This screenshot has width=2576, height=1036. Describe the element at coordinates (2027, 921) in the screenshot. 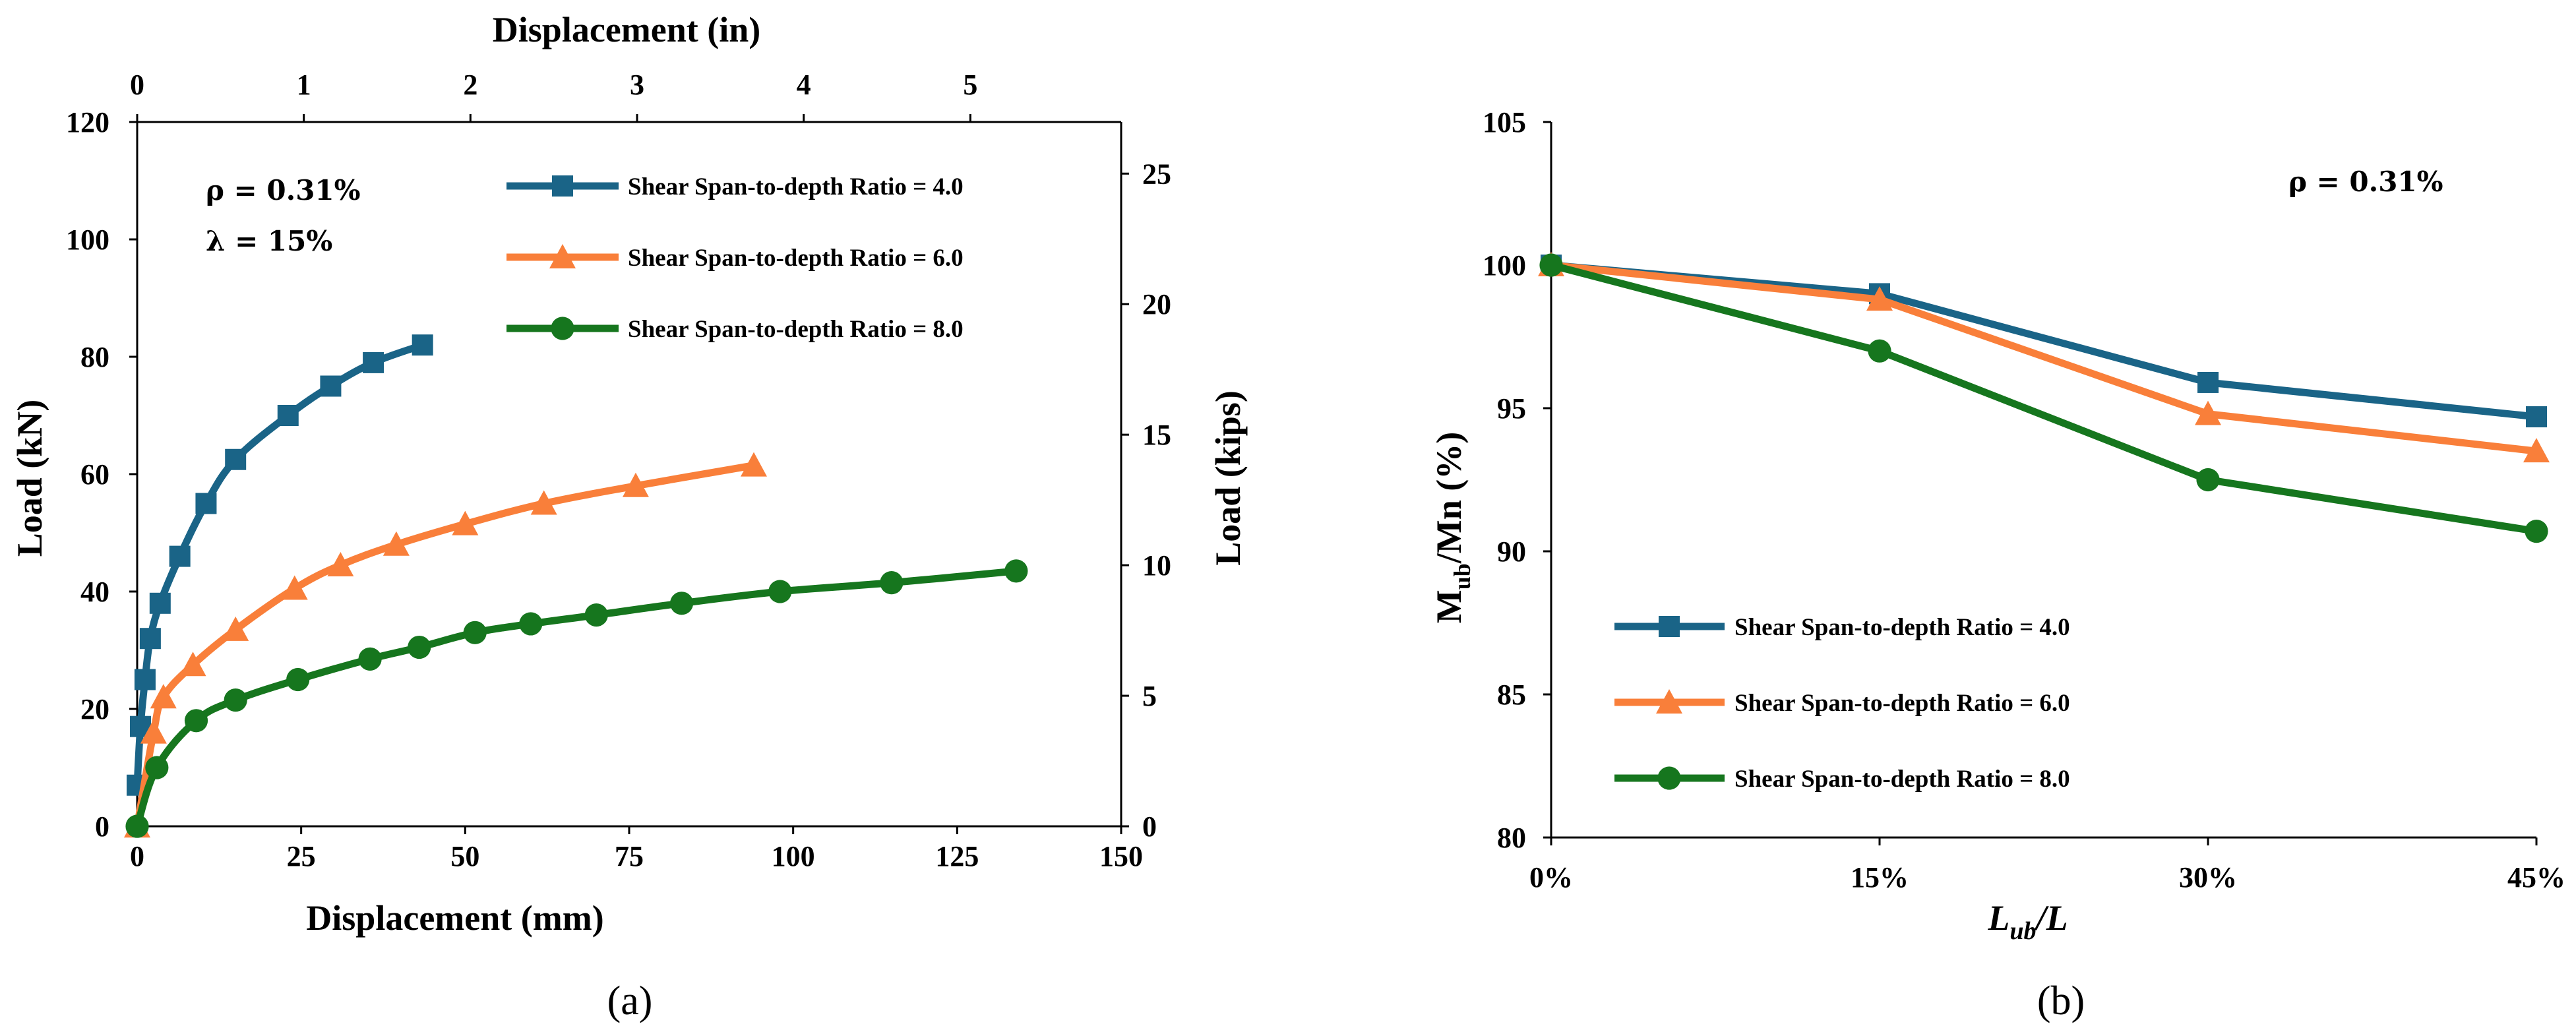

I see `chart-b-x-axis-title: Lub/L` at that location.